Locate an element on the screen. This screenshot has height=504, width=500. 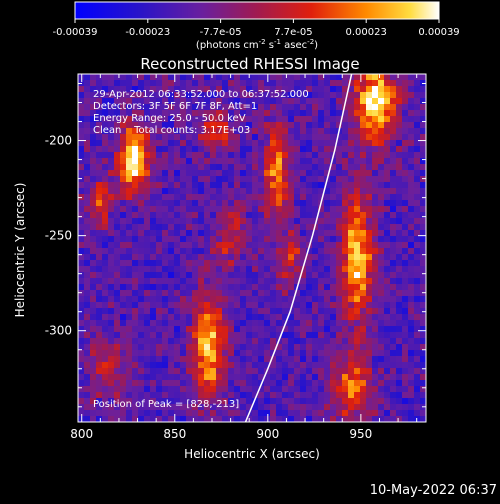
footer-timestamp: 10-May-2022 06:37 is located at coordinates (433, 490).